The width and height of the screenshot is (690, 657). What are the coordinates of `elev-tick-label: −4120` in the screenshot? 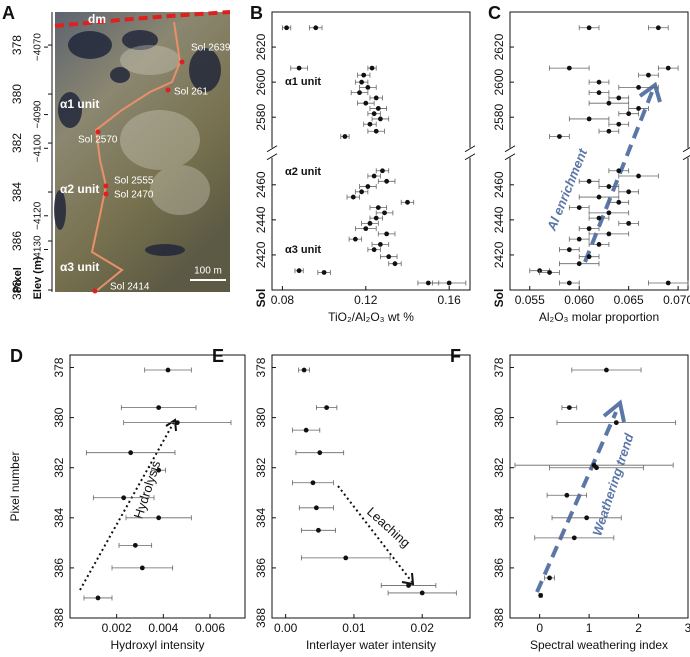 It's located at (38, 215).